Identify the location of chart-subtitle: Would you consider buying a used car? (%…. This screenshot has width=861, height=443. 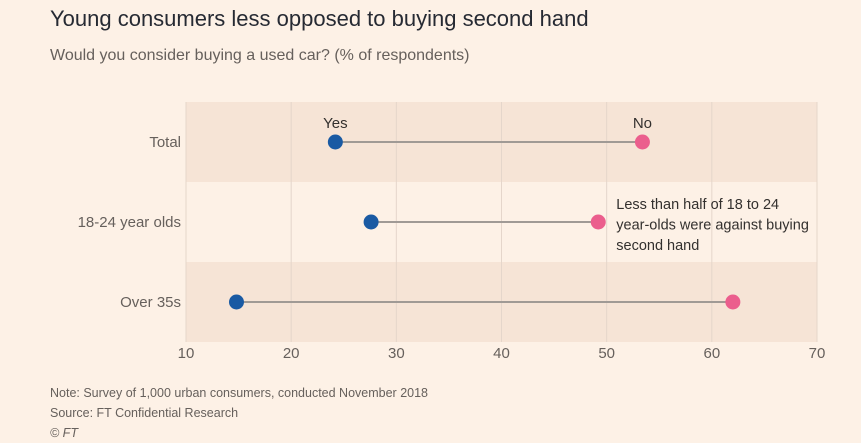
(260, 55).